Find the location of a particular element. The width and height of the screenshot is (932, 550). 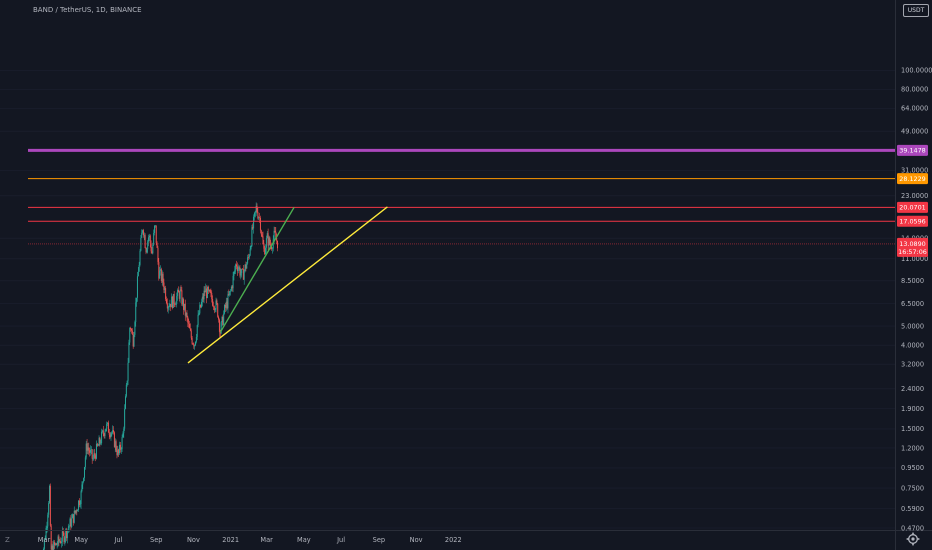

x-tick-label: Nov is located at coordinates (416, 540).